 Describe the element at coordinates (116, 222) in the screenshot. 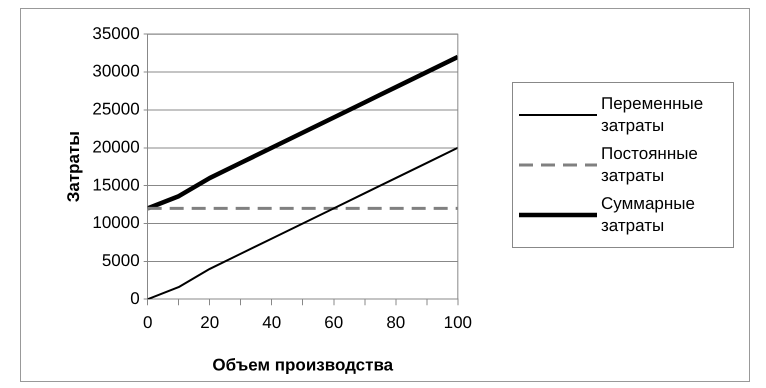

I see `y-tick-label: 10000` at that location.